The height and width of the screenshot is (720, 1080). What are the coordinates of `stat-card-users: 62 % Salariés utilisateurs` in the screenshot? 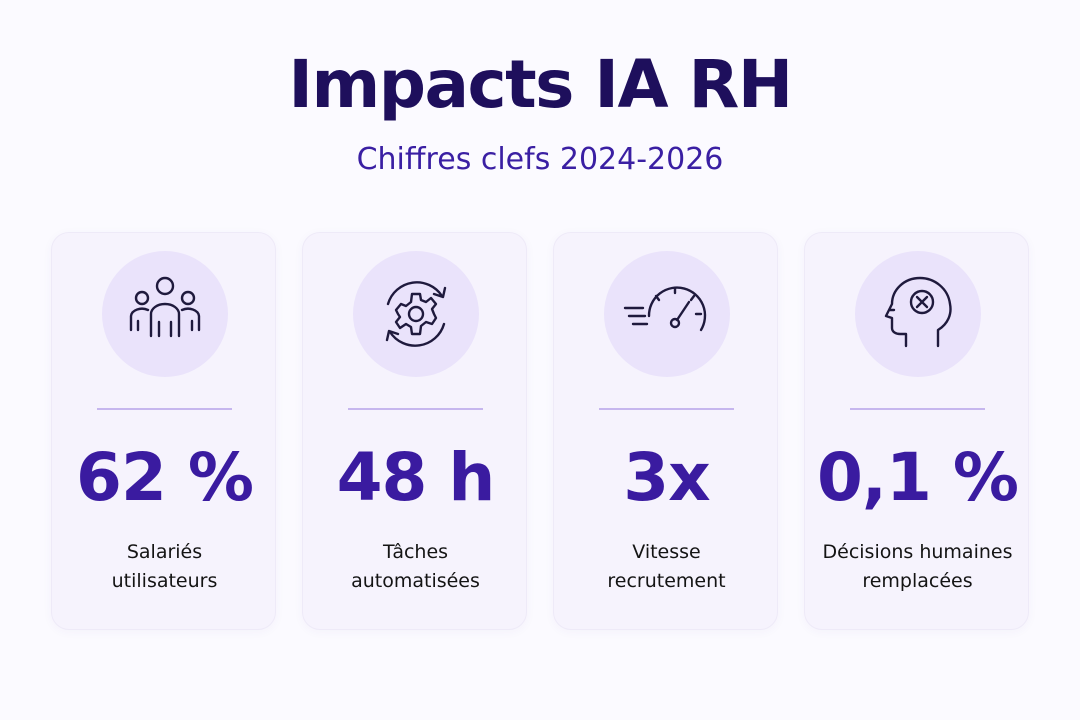 It's located at (163, 431).